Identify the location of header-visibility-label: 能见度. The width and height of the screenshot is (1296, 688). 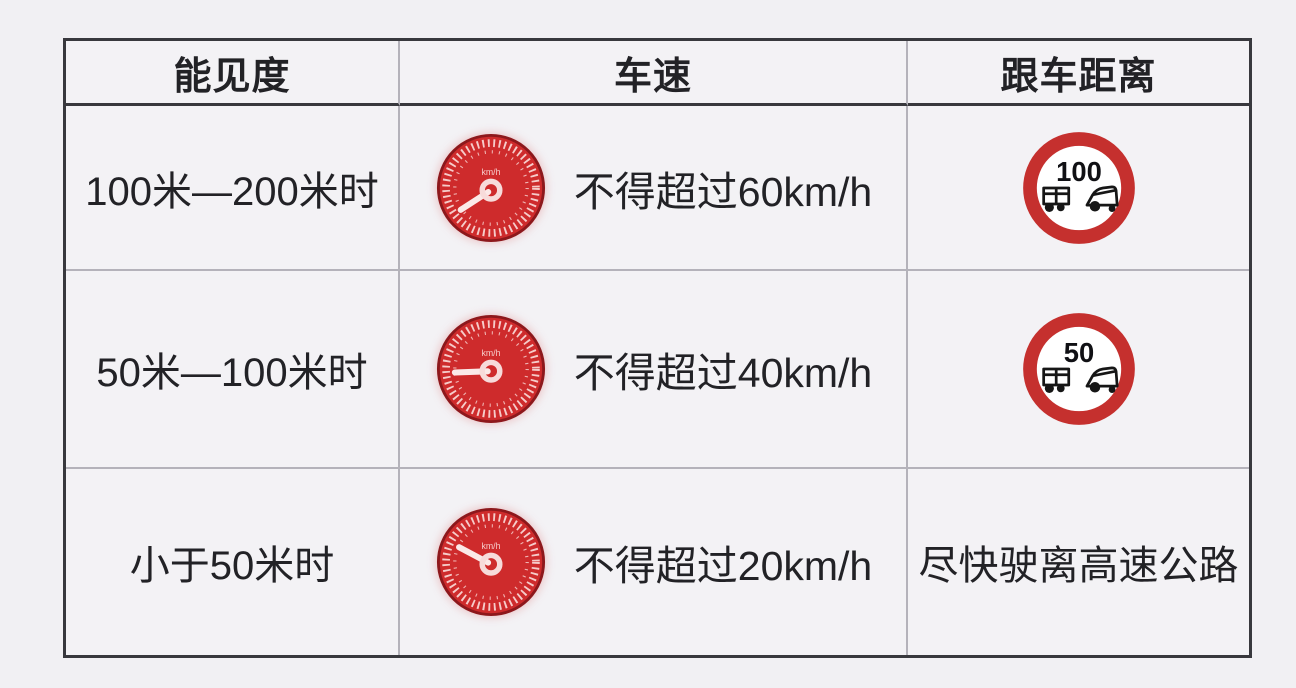
(232, 76).